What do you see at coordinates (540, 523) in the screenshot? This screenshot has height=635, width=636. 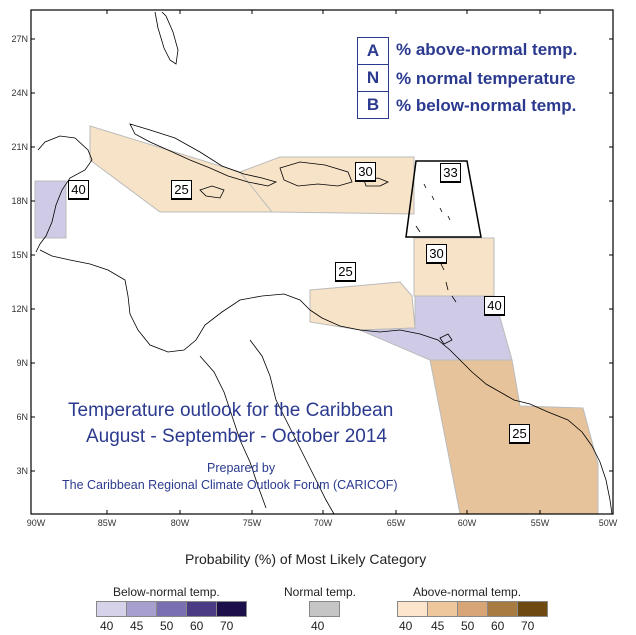 I see `lon-label-55w: 55W` at bounding box center [540, 523].